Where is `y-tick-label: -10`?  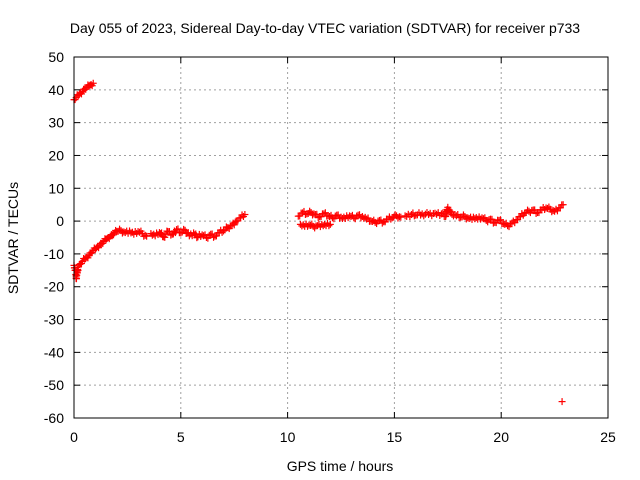
y-tick-label: -10 is located at coordinates (54, 254).